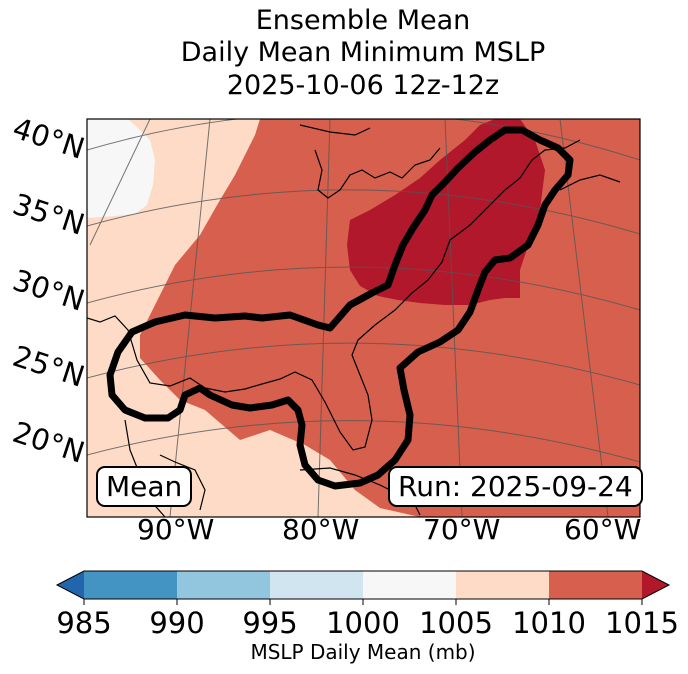 The image size is (688, 674). I want to click on lon-label-80: 80°W, so click(321, 529).